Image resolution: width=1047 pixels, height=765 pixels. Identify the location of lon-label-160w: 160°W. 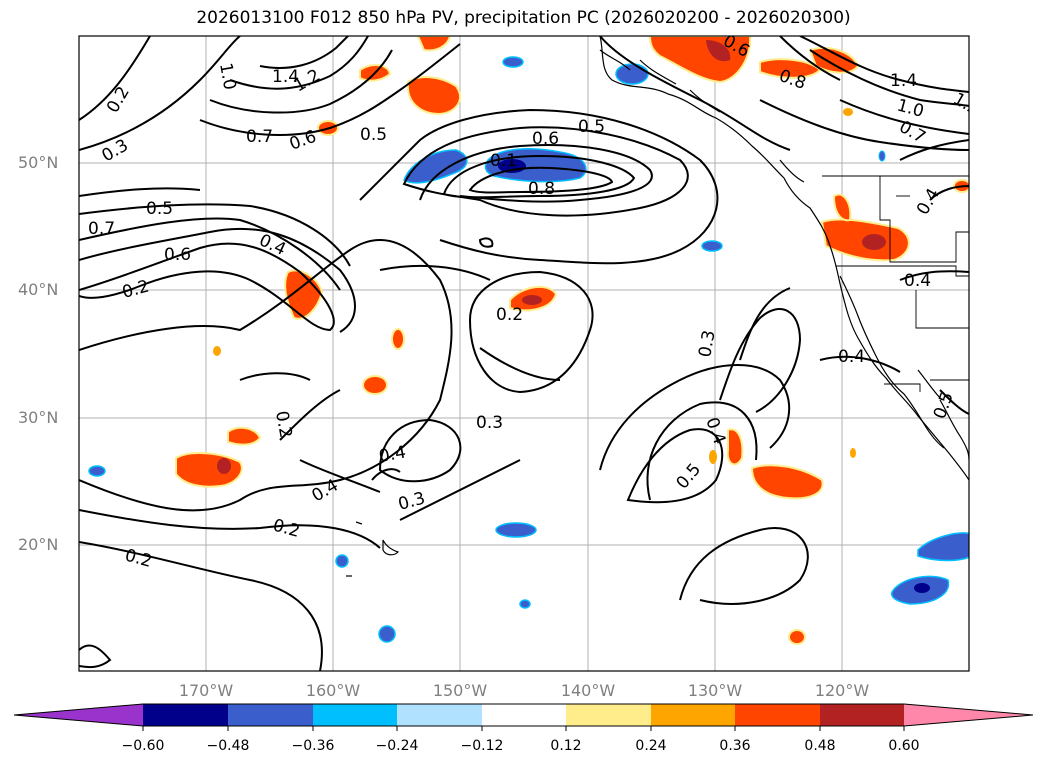
(333, 690).